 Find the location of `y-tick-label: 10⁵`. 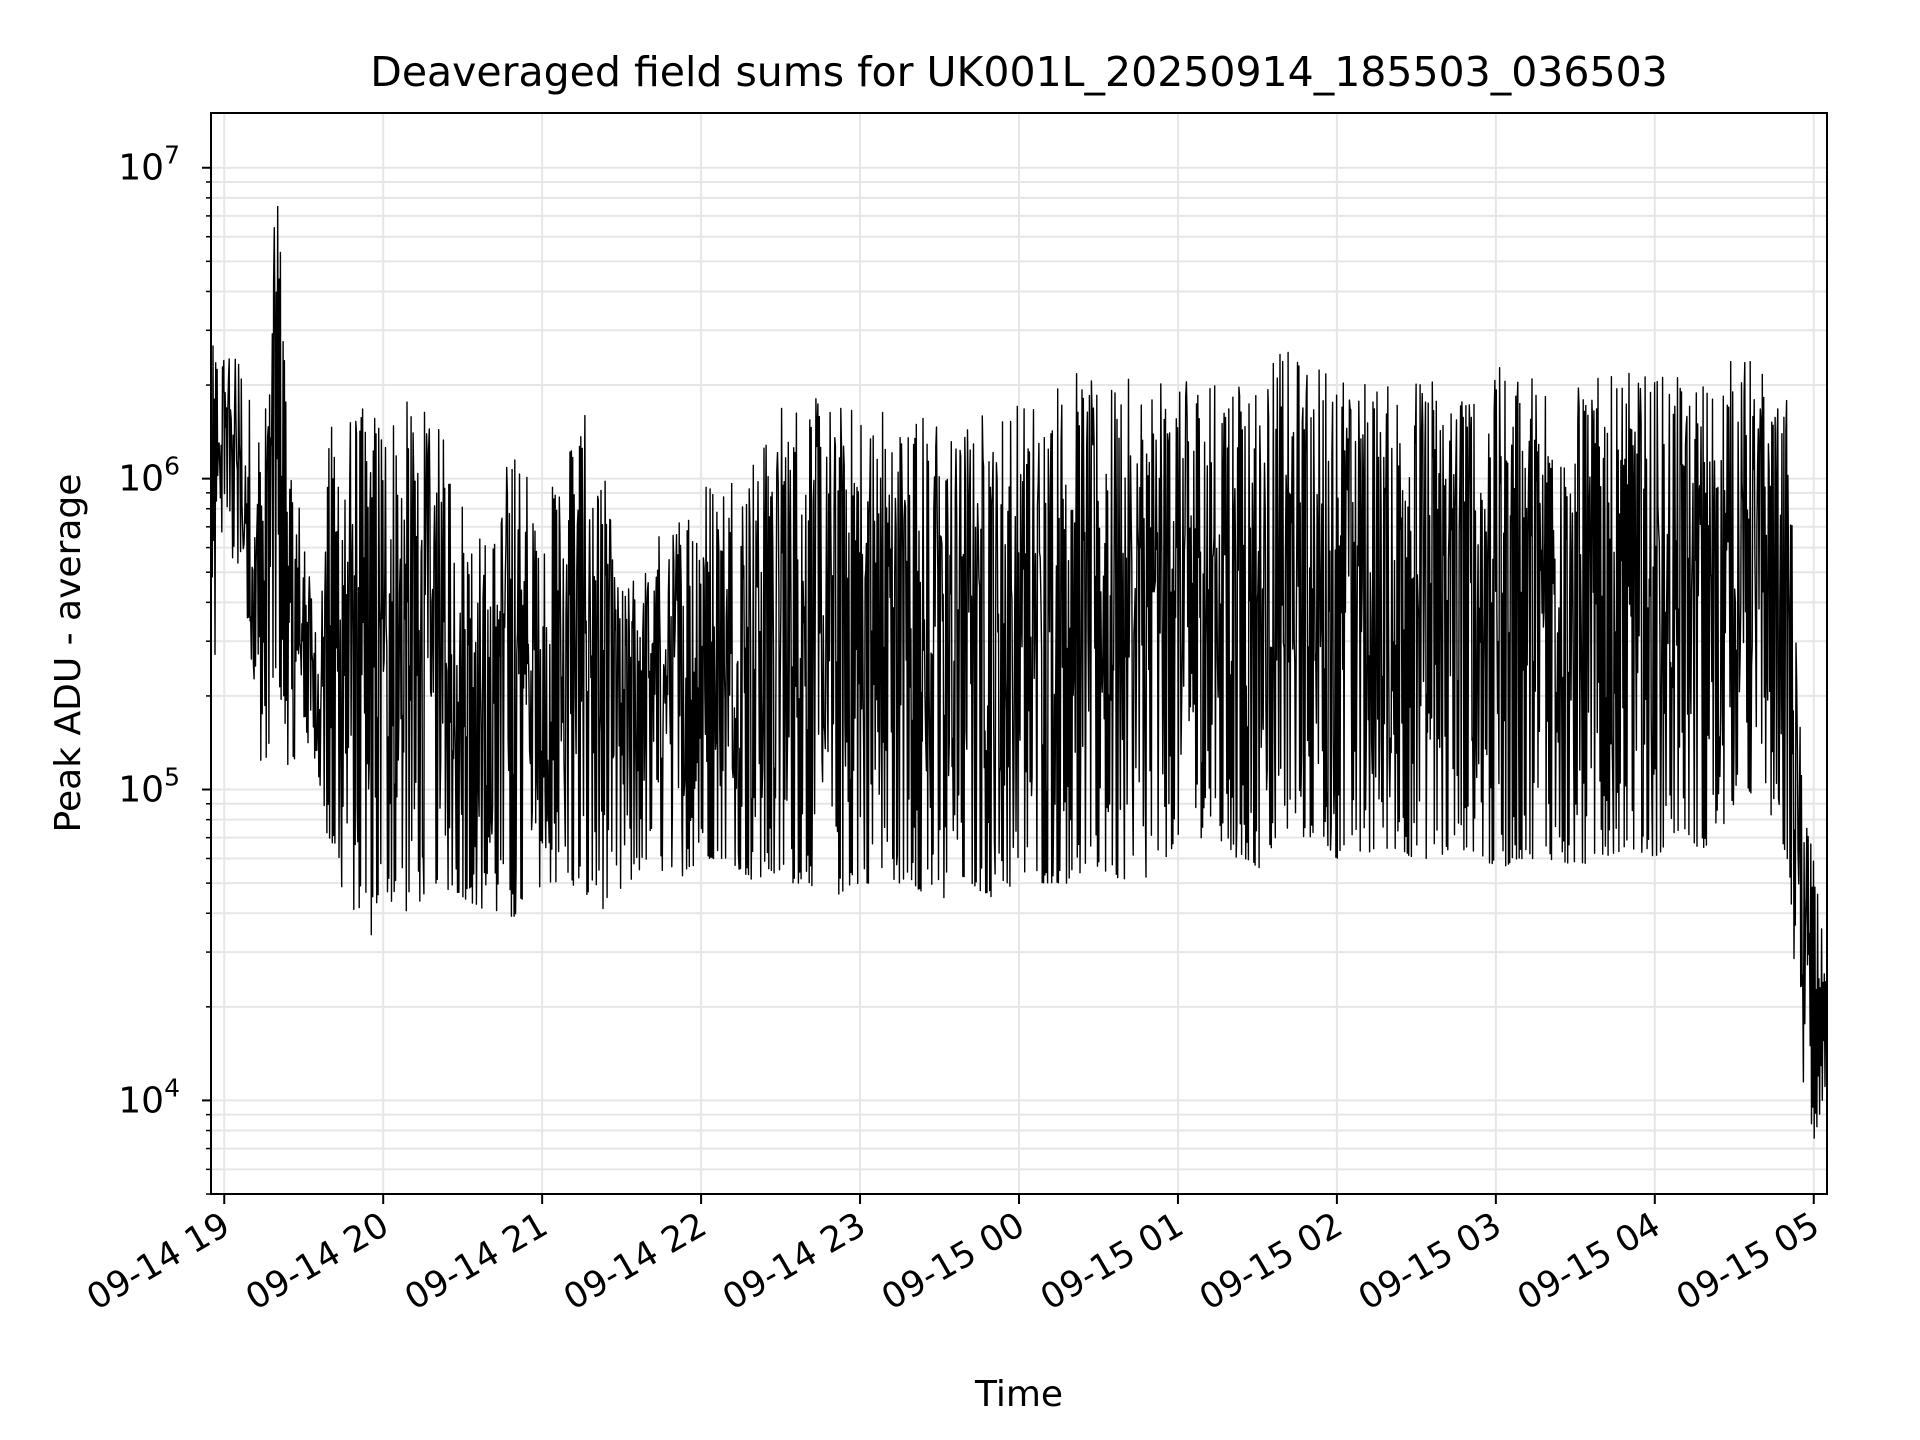

y-tick-label: 10⁵ is located at coordinates (149, 787).